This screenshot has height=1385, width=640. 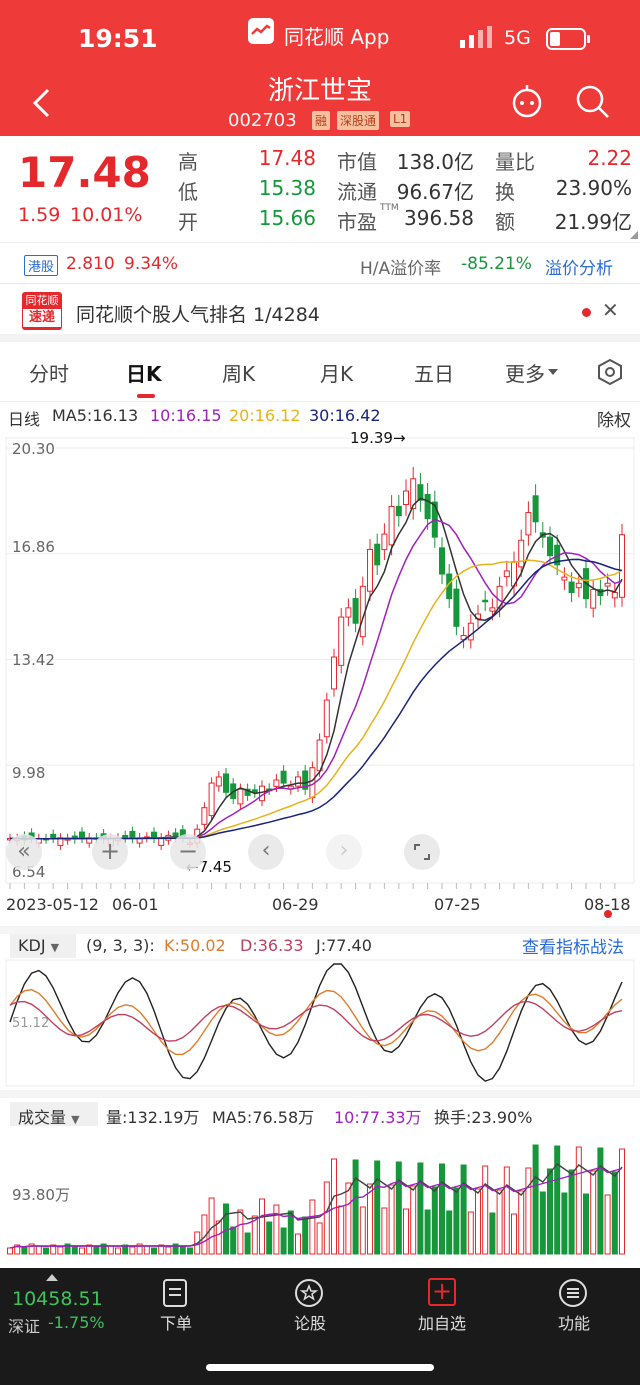 What do you see at coordinates (573, 1295) in the screenshot?
I see `menu-icon` at bounding box center [573, 1295].